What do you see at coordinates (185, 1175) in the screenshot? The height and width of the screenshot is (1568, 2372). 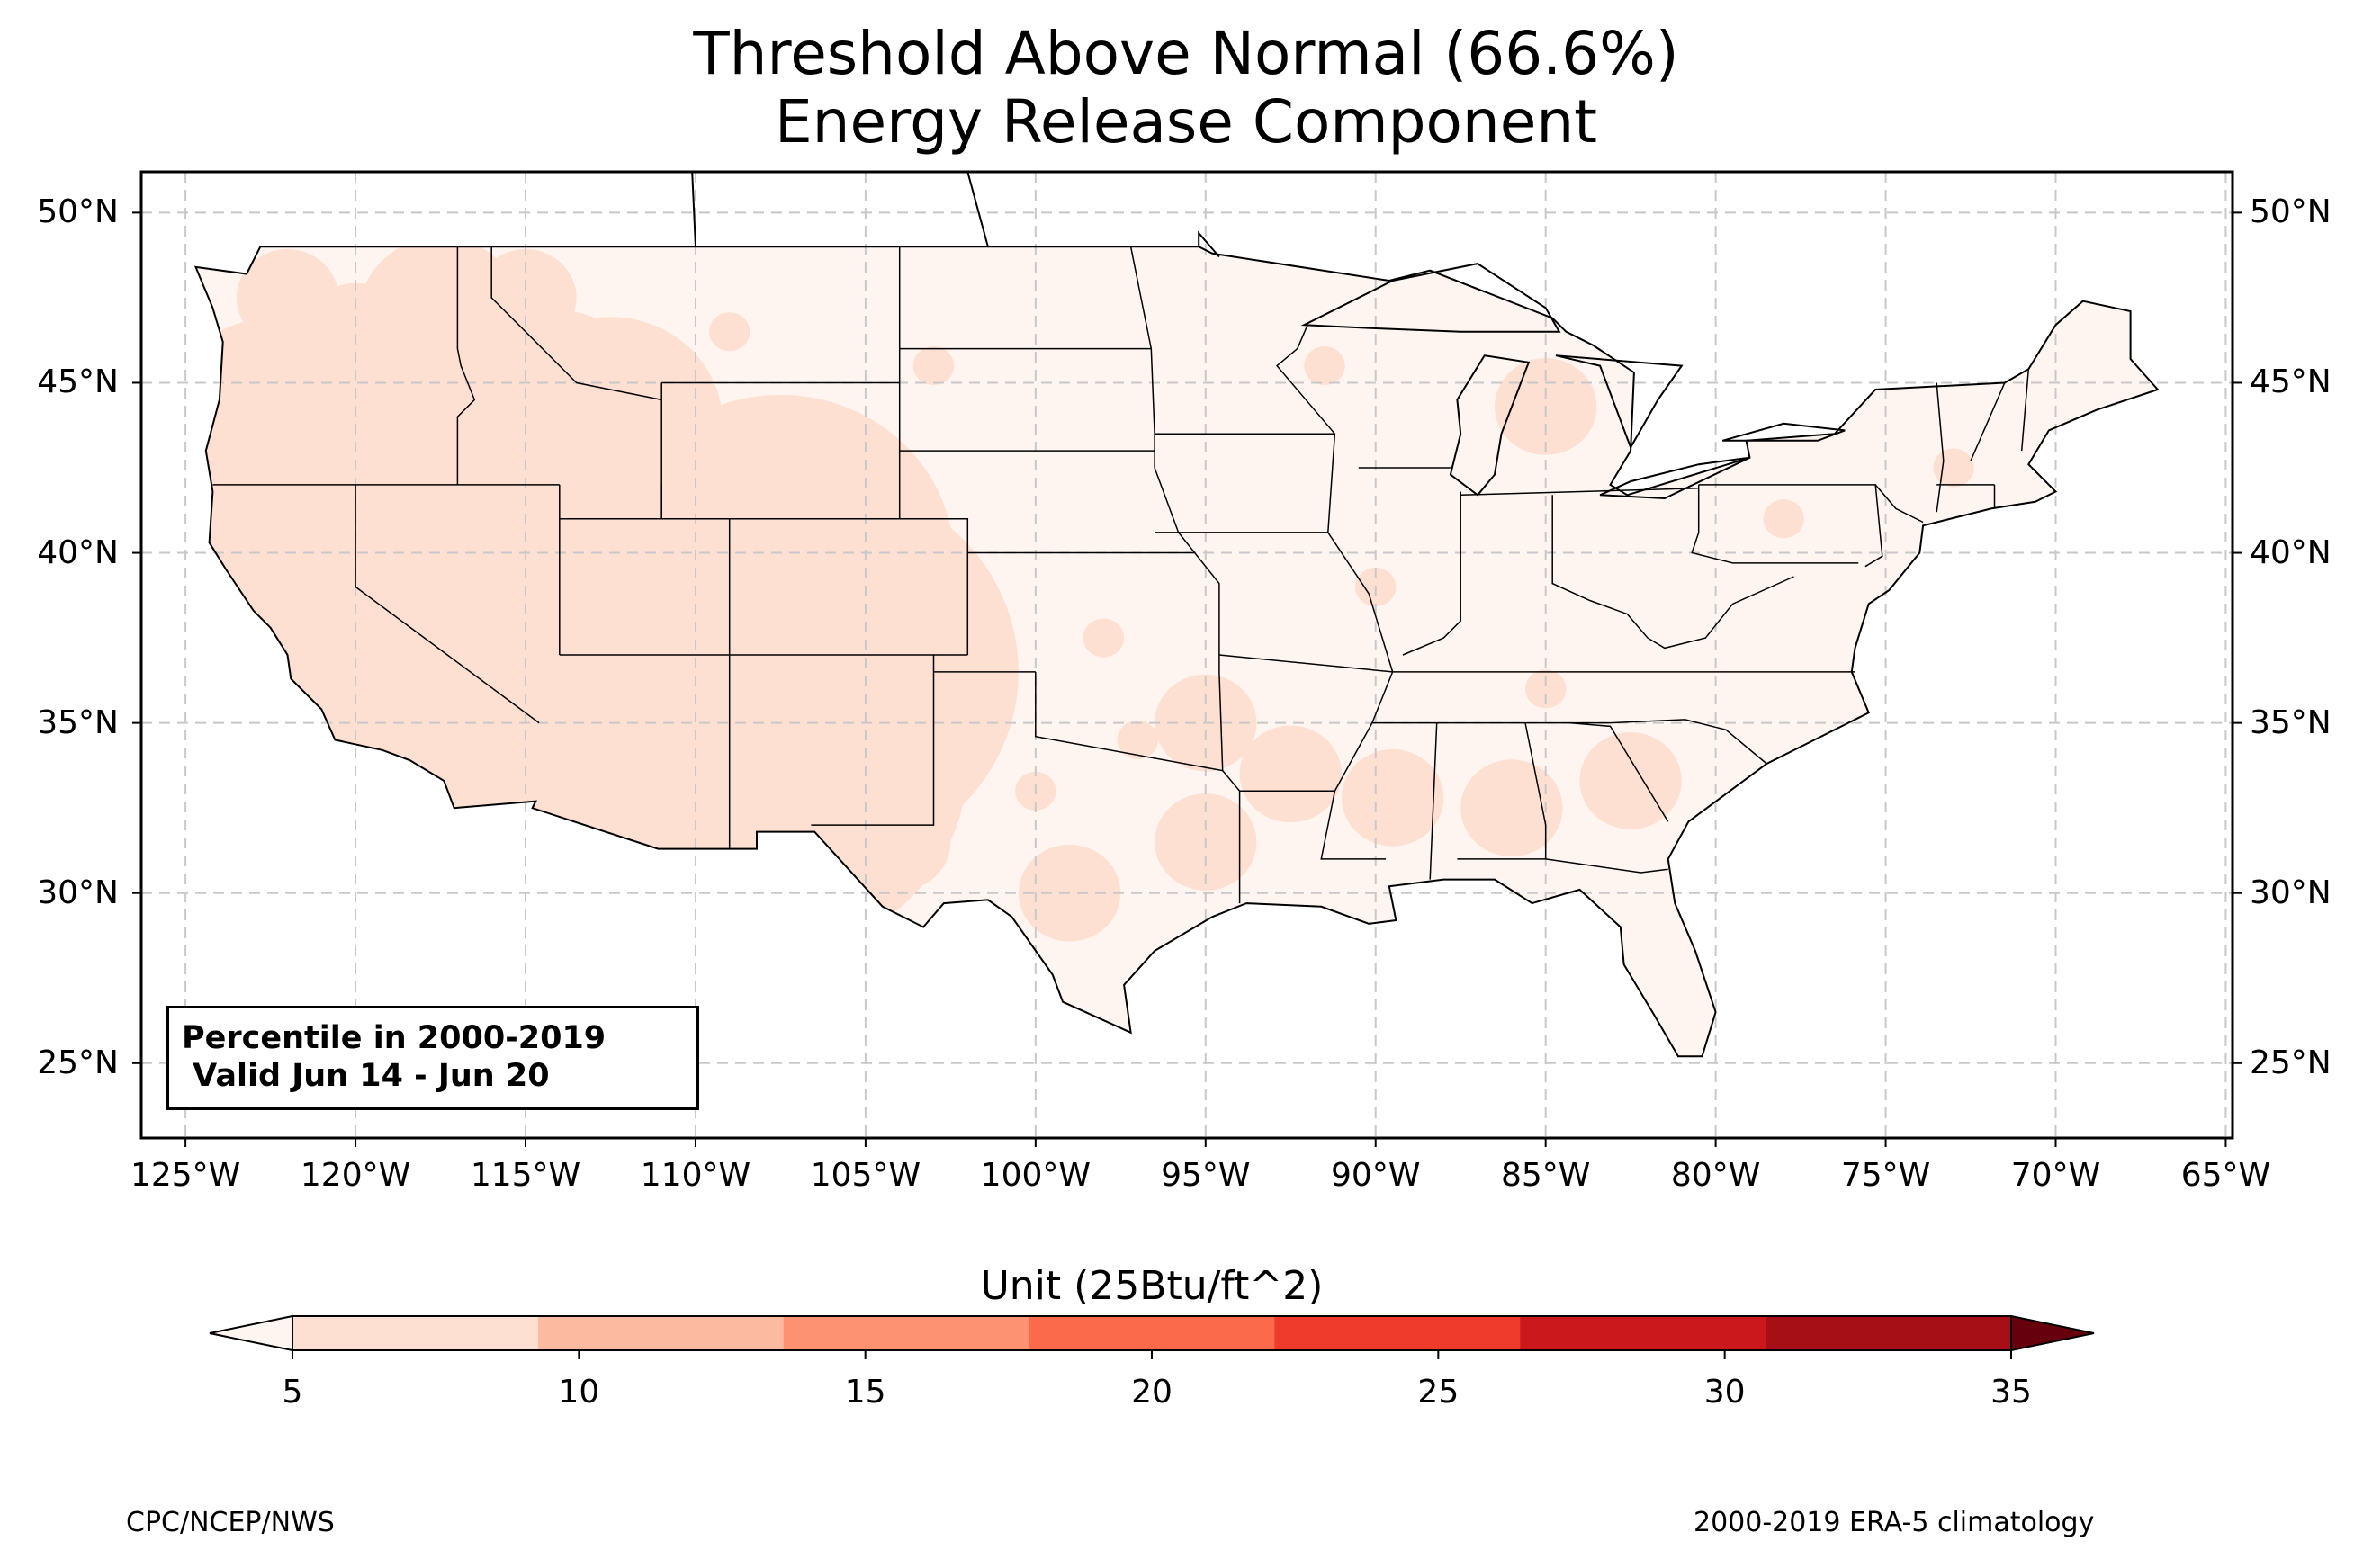 I see `lon-label: 125°W` at bounding box center [185, 1175].